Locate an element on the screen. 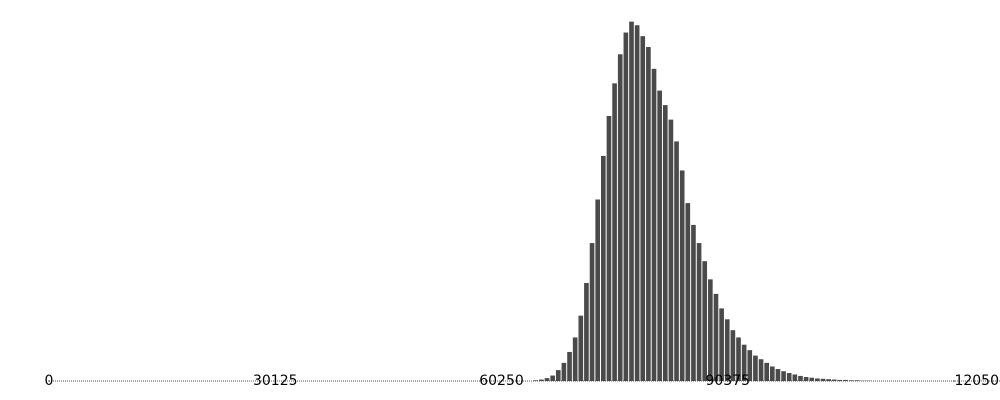  x-tick-label: 90375 is located at coordinates (727, 381).